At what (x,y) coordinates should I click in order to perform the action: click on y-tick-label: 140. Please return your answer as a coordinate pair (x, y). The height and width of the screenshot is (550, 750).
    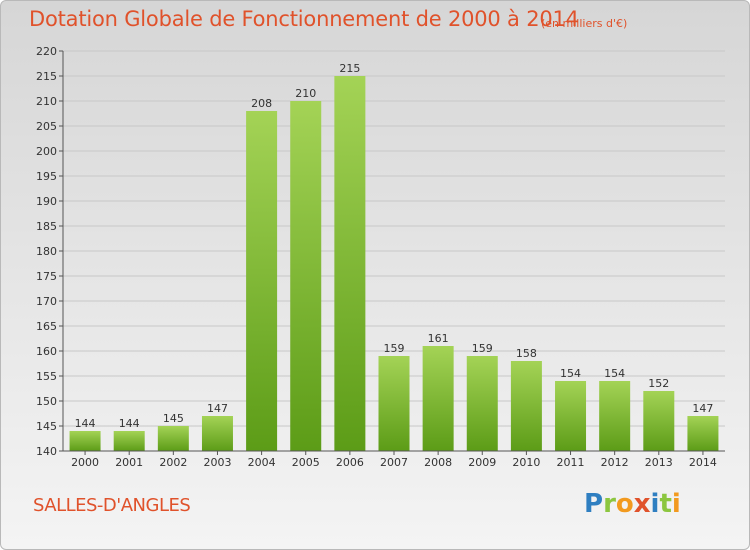
    Looking at the image, I should click on (46, 451).